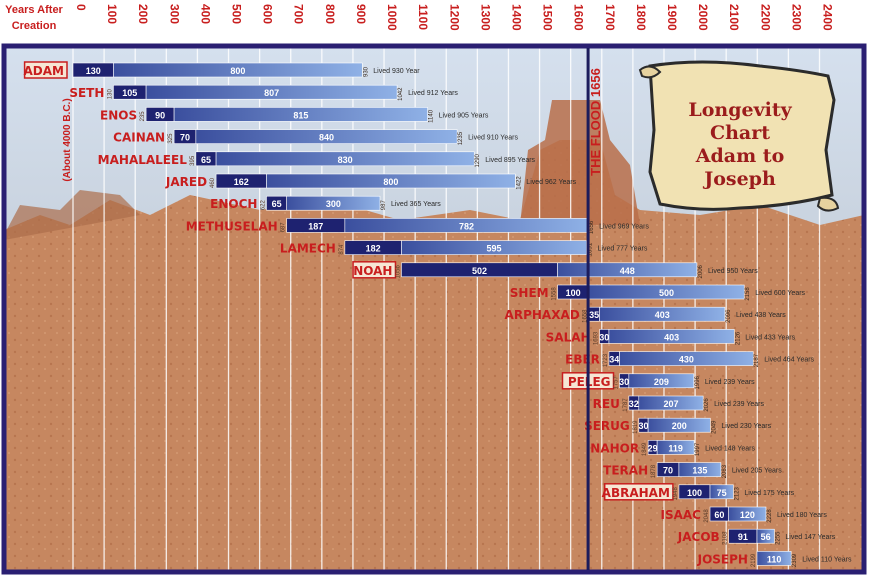 This screenshot has width=886, height=581. What do you see at coordinates (679, 426) in the screenshot?
I see `bar-value: 200` at bounding box center [679, 426].